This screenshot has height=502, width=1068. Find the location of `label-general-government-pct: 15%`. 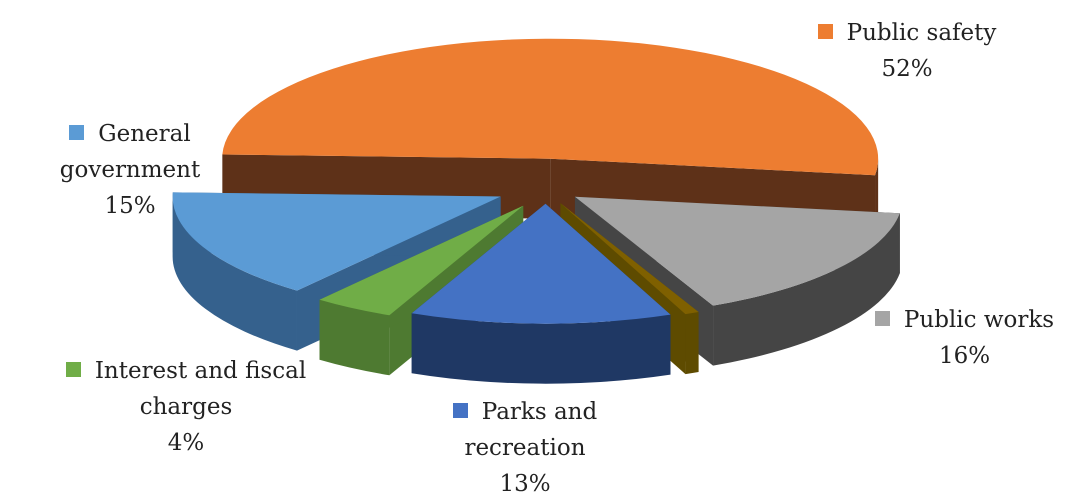

label-general-government-pct: 15% is located at coordinates (130, 206).